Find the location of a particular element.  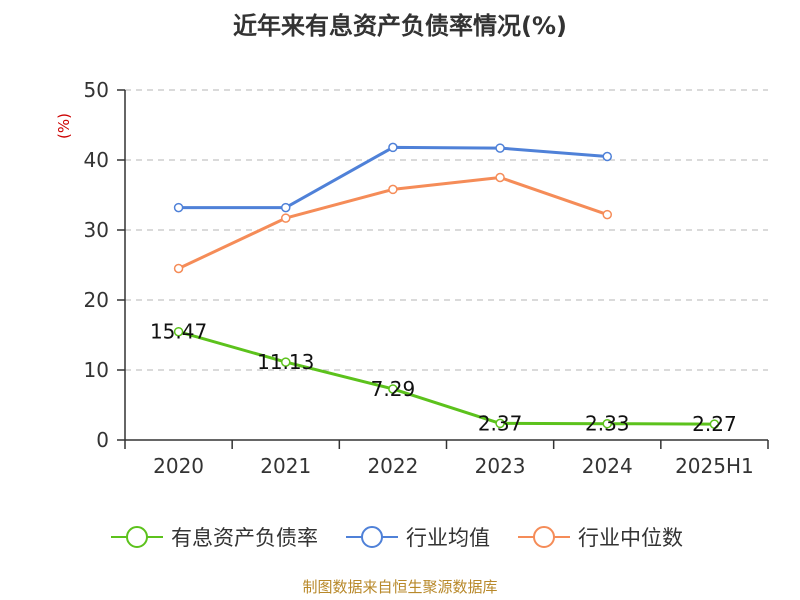

legend-label: 行业中位数 is located at coordinates (630, 538).